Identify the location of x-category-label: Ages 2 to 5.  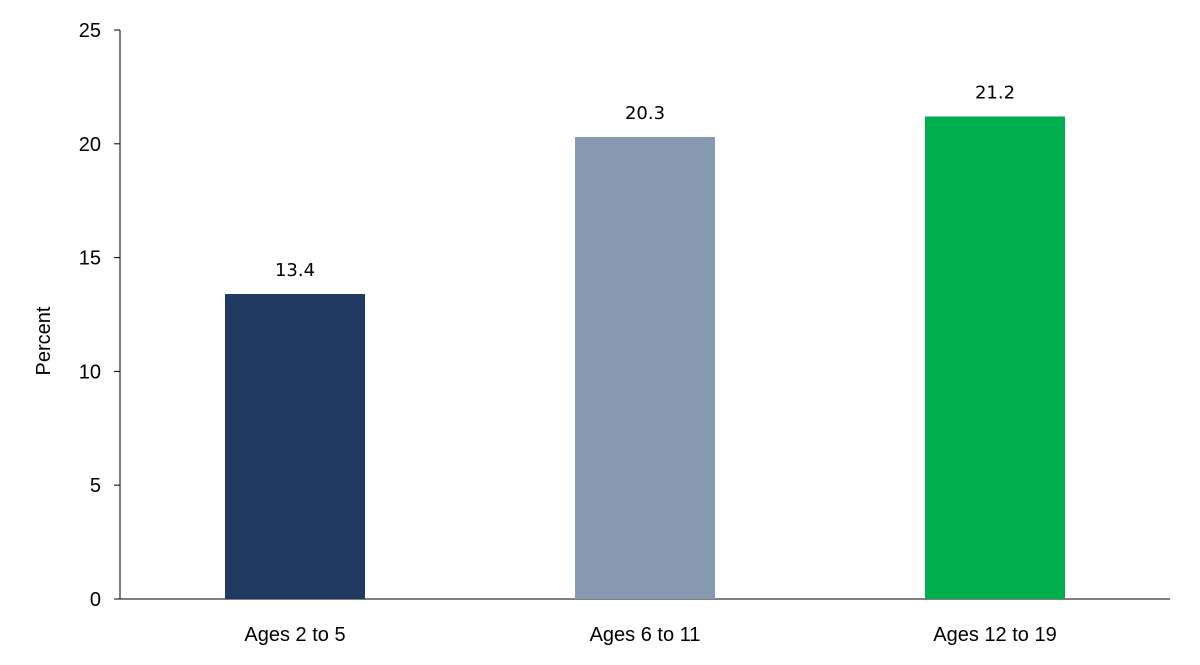
(294, 635).